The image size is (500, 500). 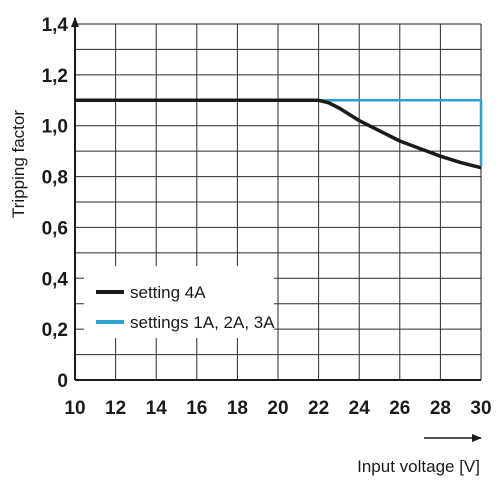 What do you see at coordinates (418, 466) in the screenshot?
I see `x-axis-title: Input voltage [V]` at bounding box center [418, 466].